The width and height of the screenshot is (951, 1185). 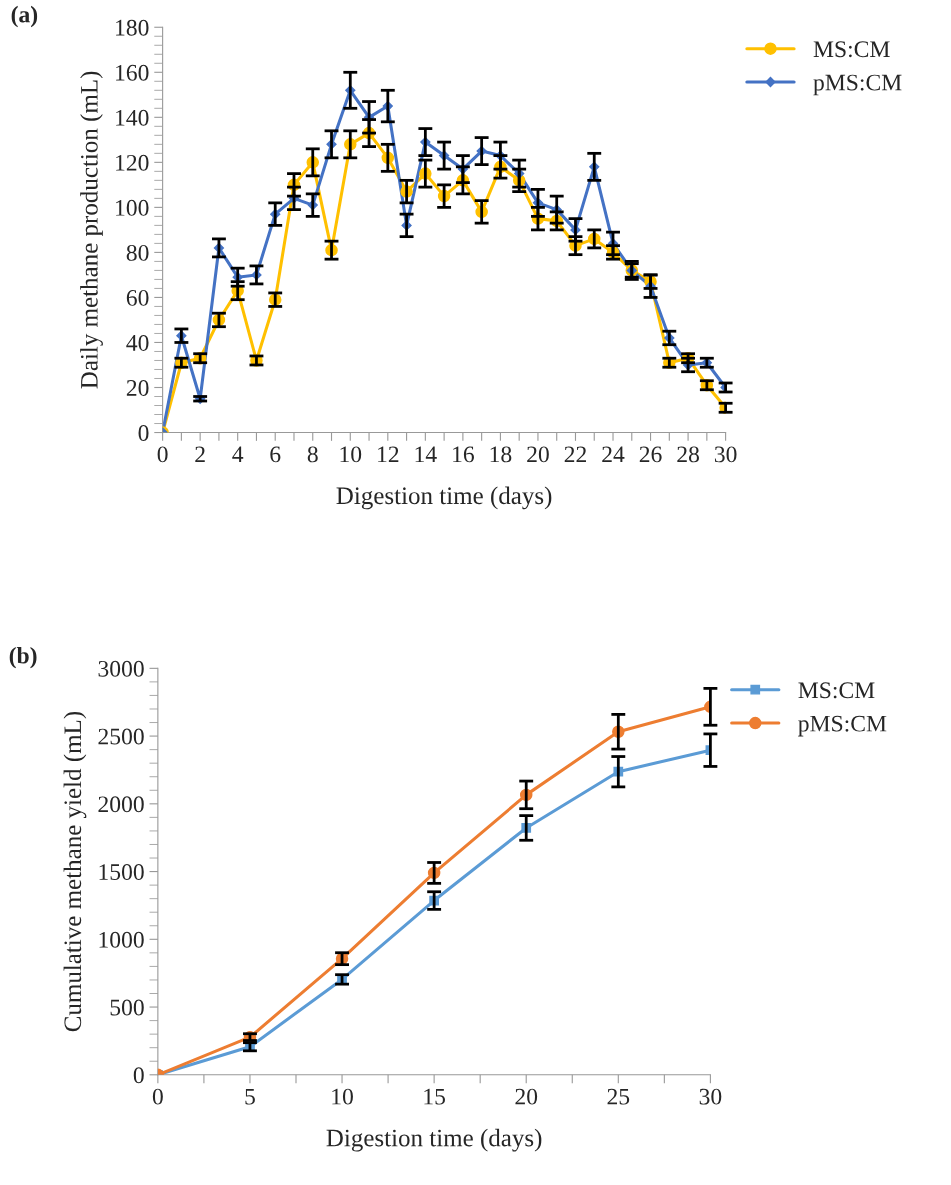 I want to click on text: (a), so click(x=24, y=16).